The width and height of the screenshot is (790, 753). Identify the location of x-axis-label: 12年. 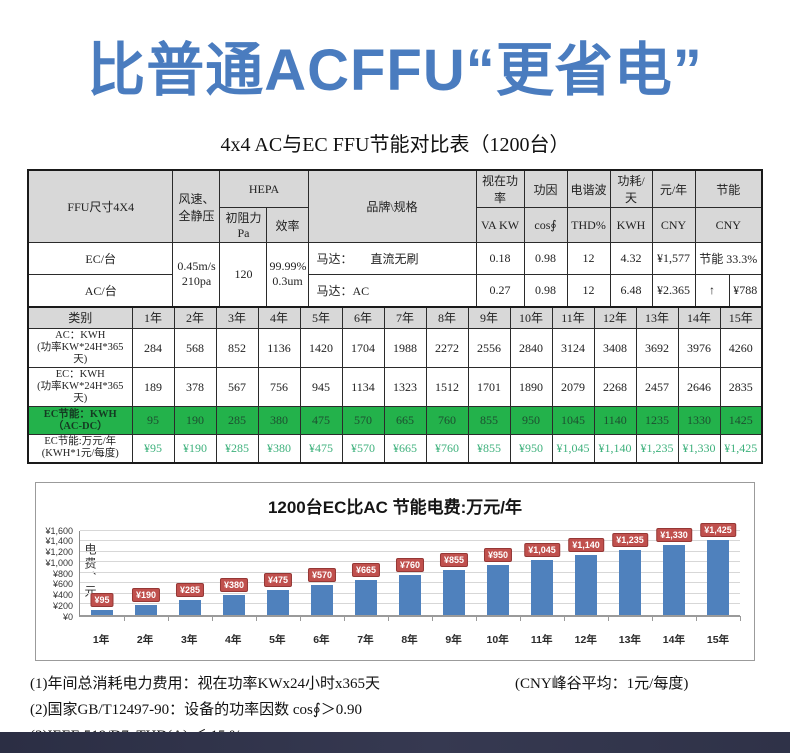
(585, 639).